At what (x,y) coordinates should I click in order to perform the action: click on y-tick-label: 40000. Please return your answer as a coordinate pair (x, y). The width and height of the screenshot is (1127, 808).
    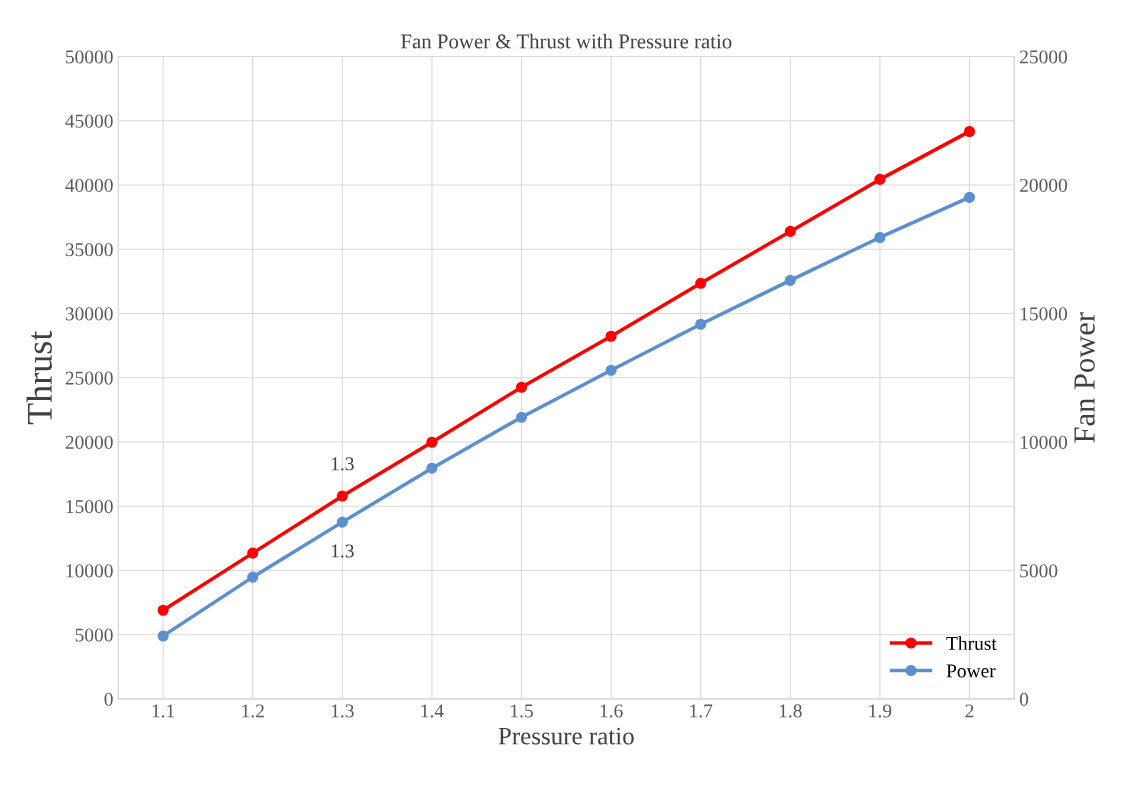
    Looking at the image, I should click on (89, 185).